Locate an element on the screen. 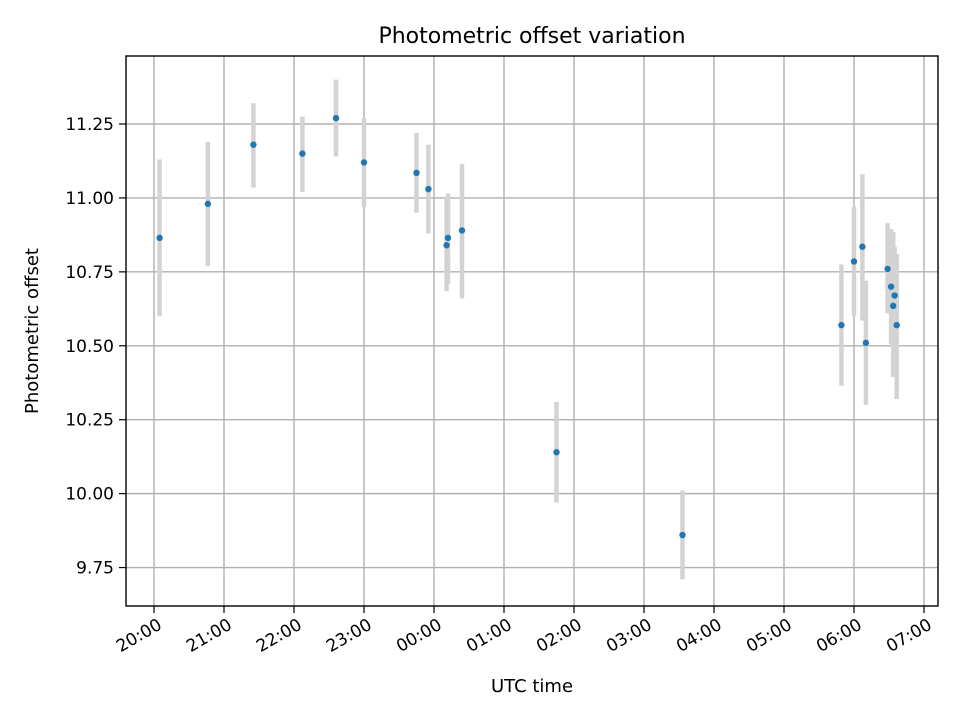 Image resolution: width=960 pixels, height=720 pixels. y-tick-label: 9.75 is located at coordinates (95, 569).